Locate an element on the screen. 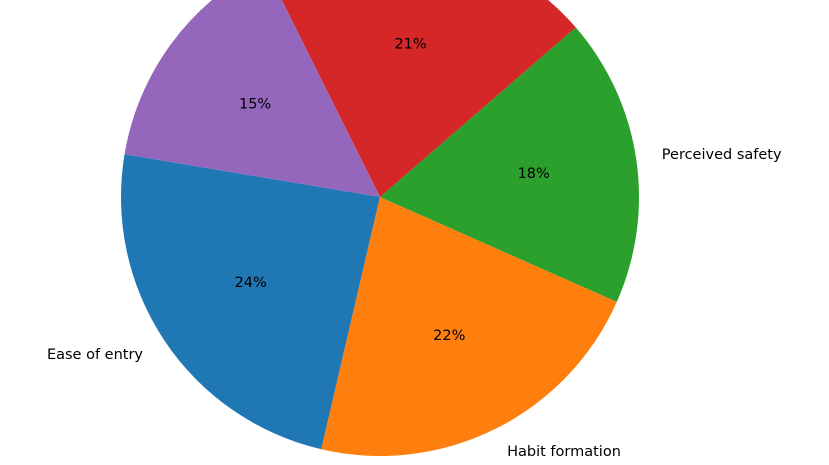 The height and width of the screenshot is (465, 829). pie-percent-label: 24% is located at coordinates (251, 283).